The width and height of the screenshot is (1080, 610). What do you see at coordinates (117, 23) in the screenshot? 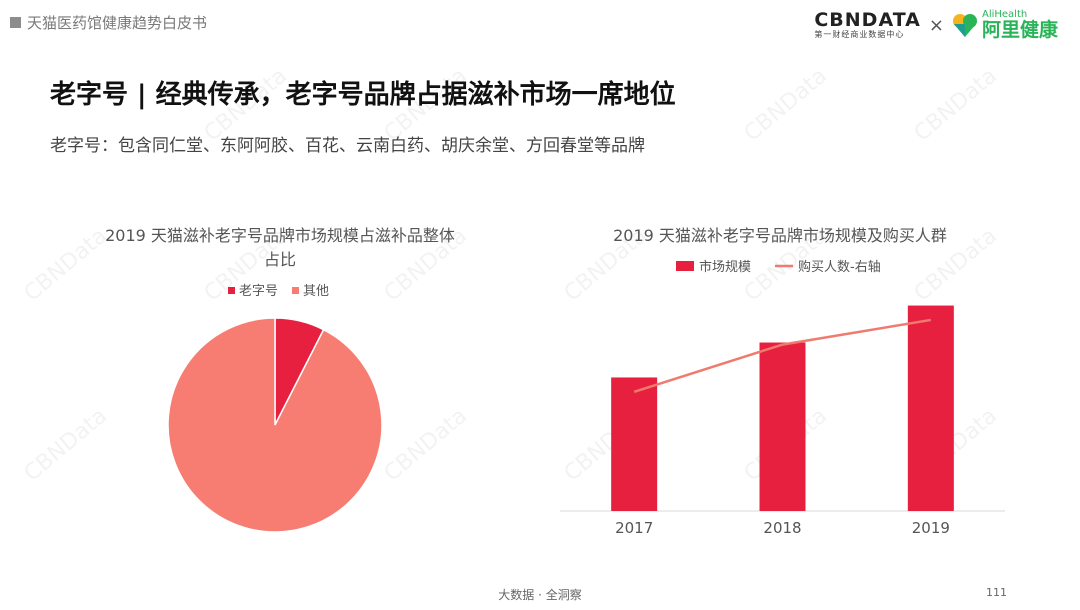
I see `doc-title: 天猫医药馆健康趋势白皮书` at bounding box center [117, 23].